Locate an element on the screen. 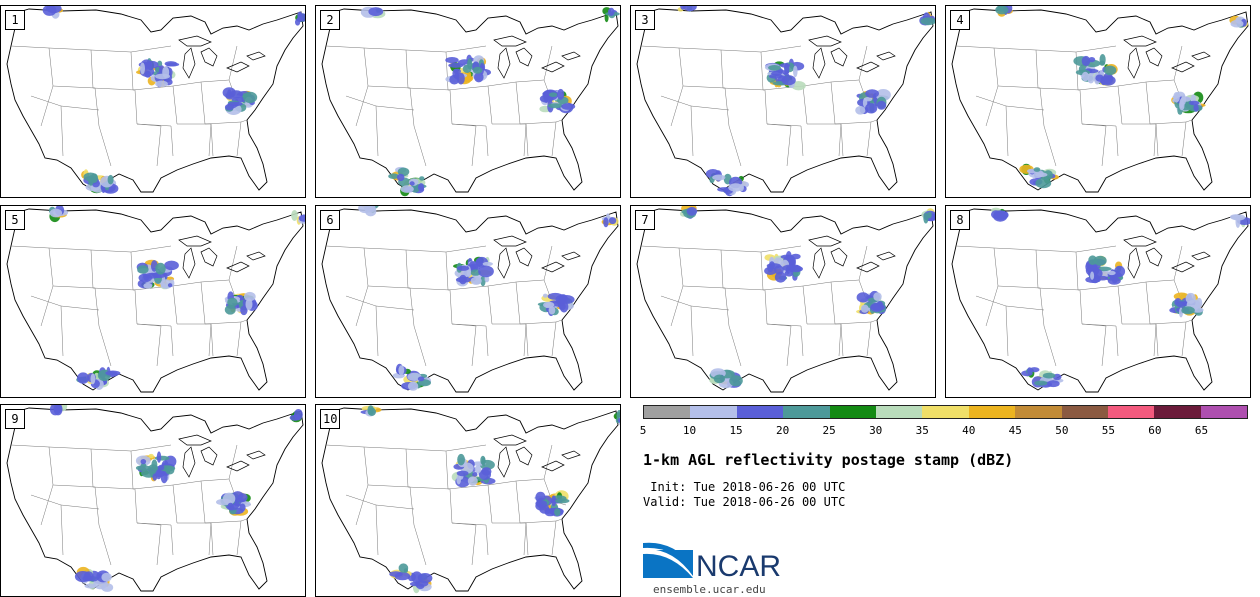 The image size is (1260, 597). init-time: Init: Tue 2018-06-26 00 UTC is located at coordinates (744, 487).